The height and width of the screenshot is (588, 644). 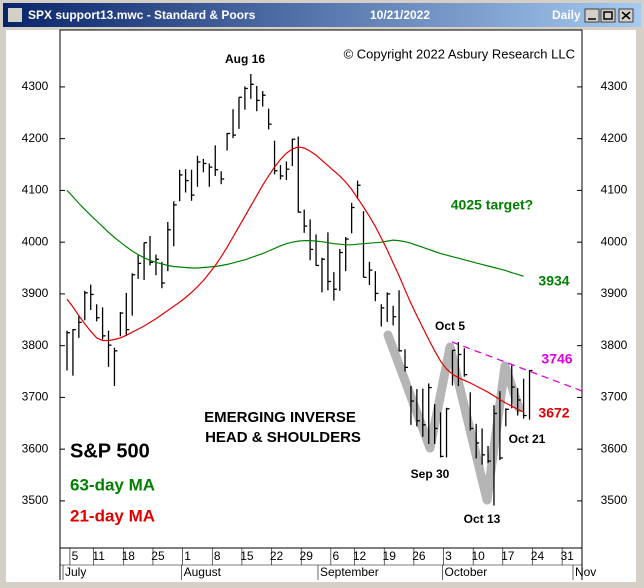 I want to click on x-tick-label: 5, so click(x=75, y=556).